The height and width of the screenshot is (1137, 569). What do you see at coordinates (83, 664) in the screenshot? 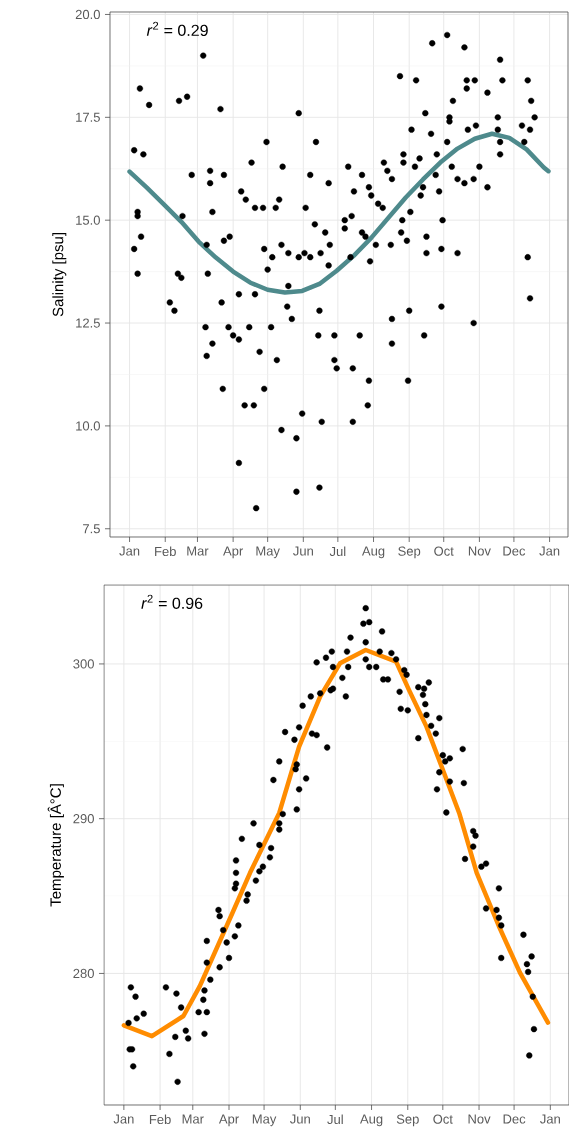
I see `y-tick-label: 300` at bounding box center [83, 664].